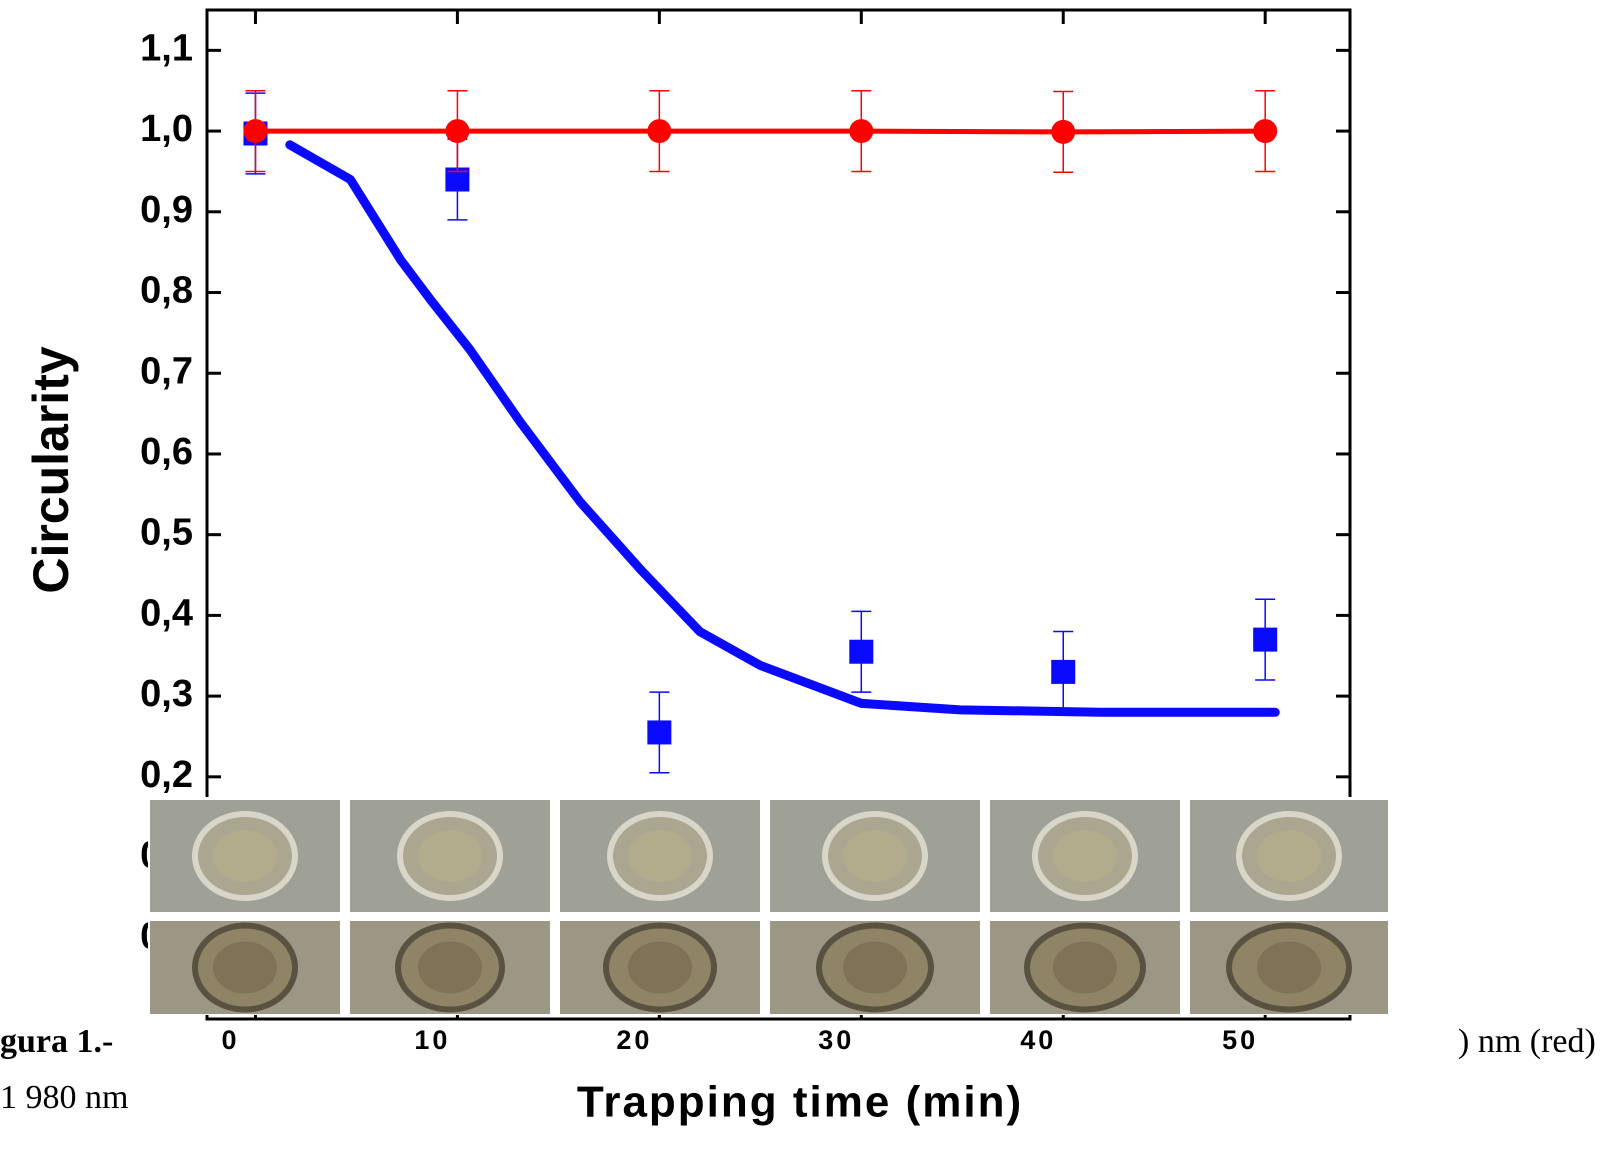  What do you see at coordinates (230, 1040) in the screenshot?
I see `x-tick-label: 0` at bounding box center [230, 1040].